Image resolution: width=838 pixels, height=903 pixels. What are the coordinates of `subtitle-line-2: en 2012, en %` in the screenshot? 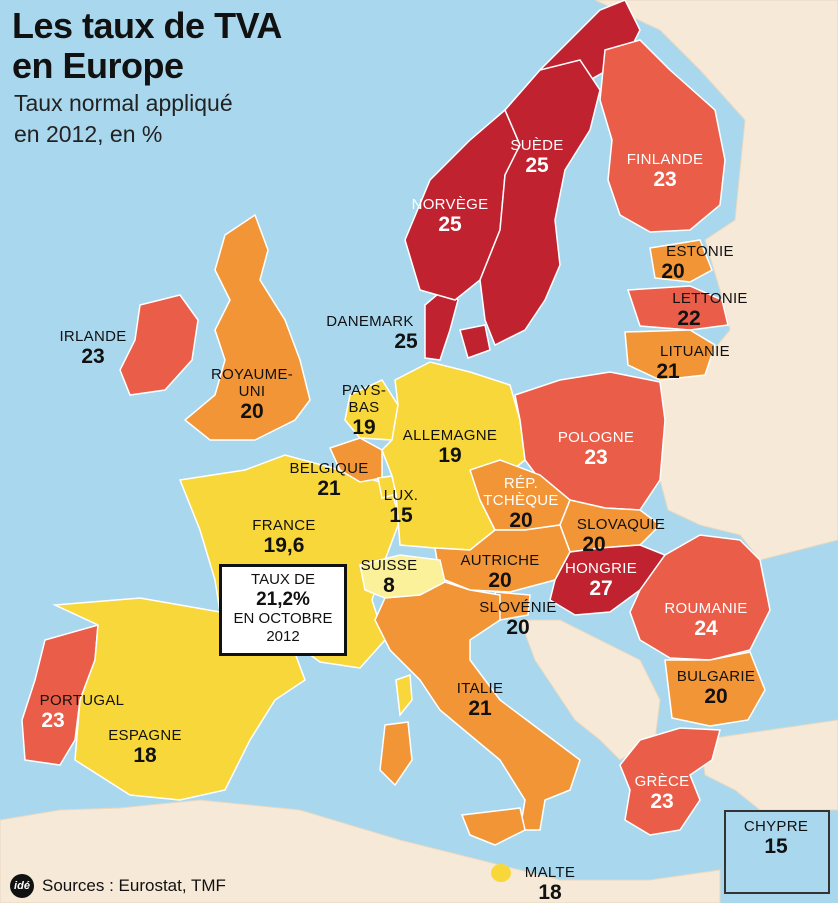 It's located at (88, 134).